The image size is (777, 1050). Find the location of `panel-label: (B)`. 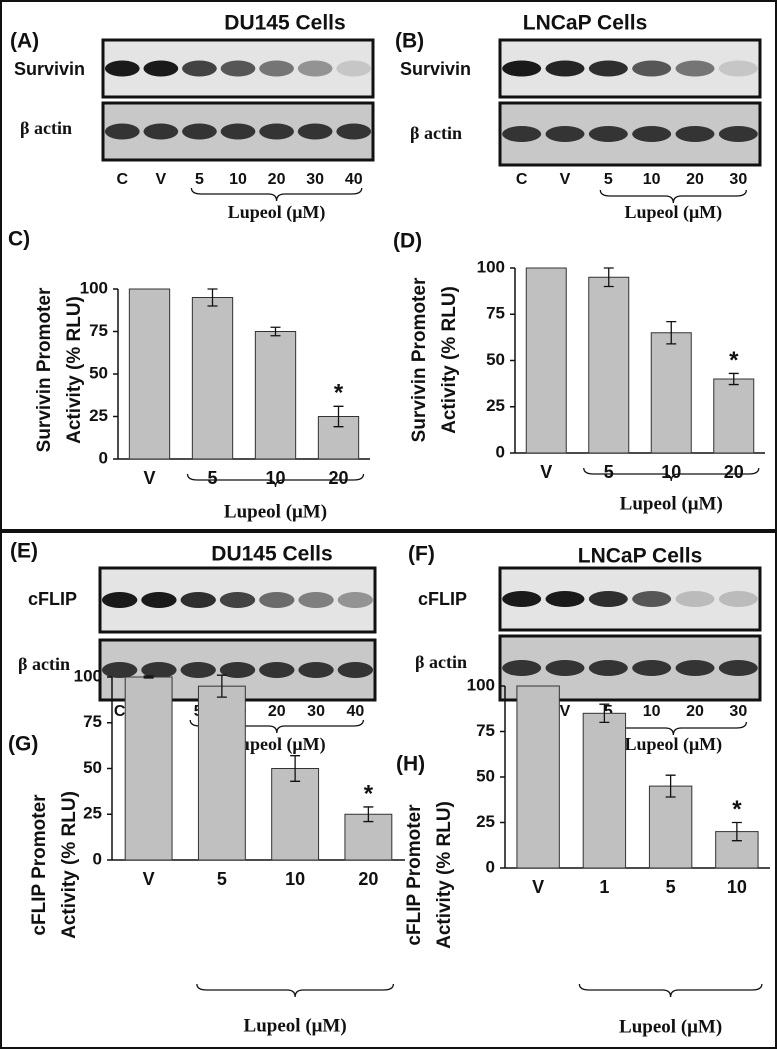

panel-label: (B) is located at coordinates (409, 41).